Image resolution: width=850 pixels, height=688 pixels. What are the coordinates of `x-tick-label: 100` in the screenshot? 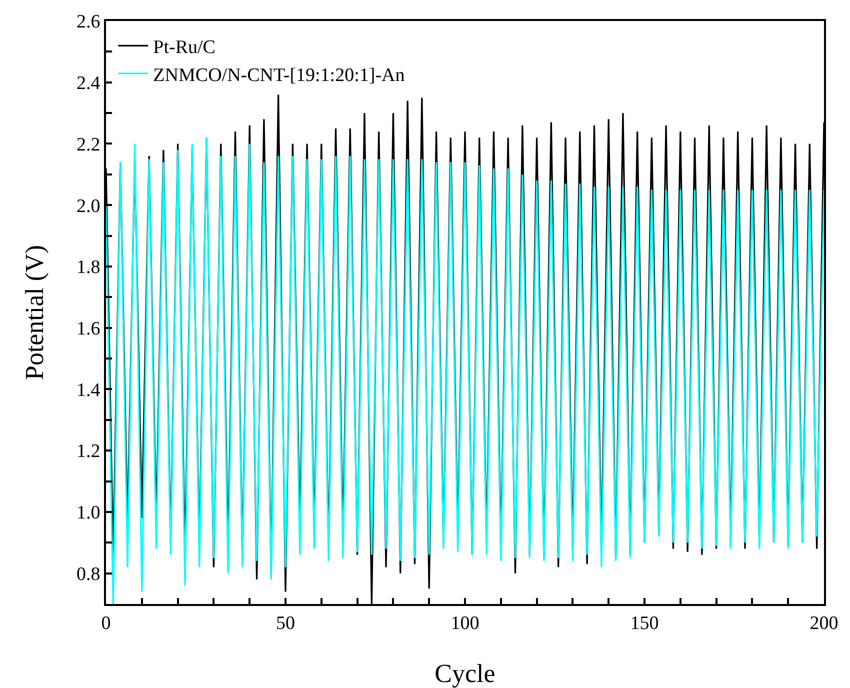 It's located at (465, 623).